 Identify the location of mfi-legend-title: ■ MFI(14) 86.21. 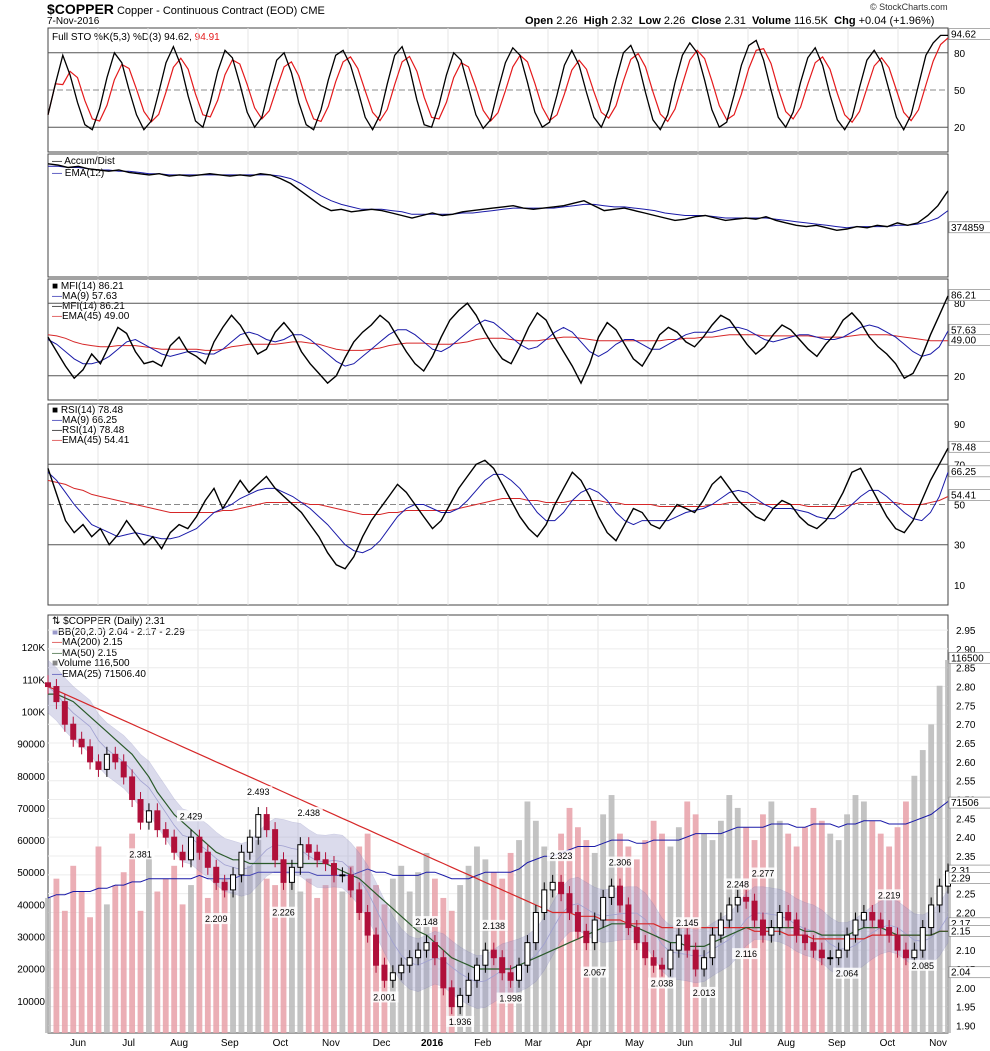
(88, 286).